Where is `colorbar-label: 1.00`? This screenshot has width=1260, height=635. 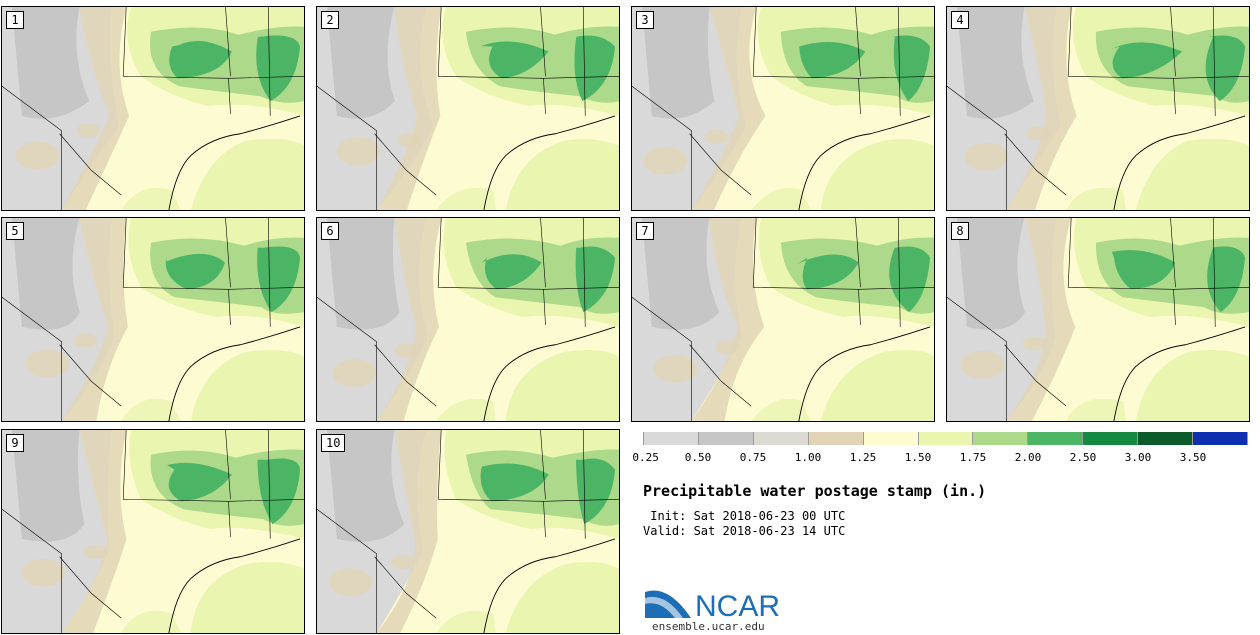
colorbar-label: 1.00 is located at coordinates (808, 457).